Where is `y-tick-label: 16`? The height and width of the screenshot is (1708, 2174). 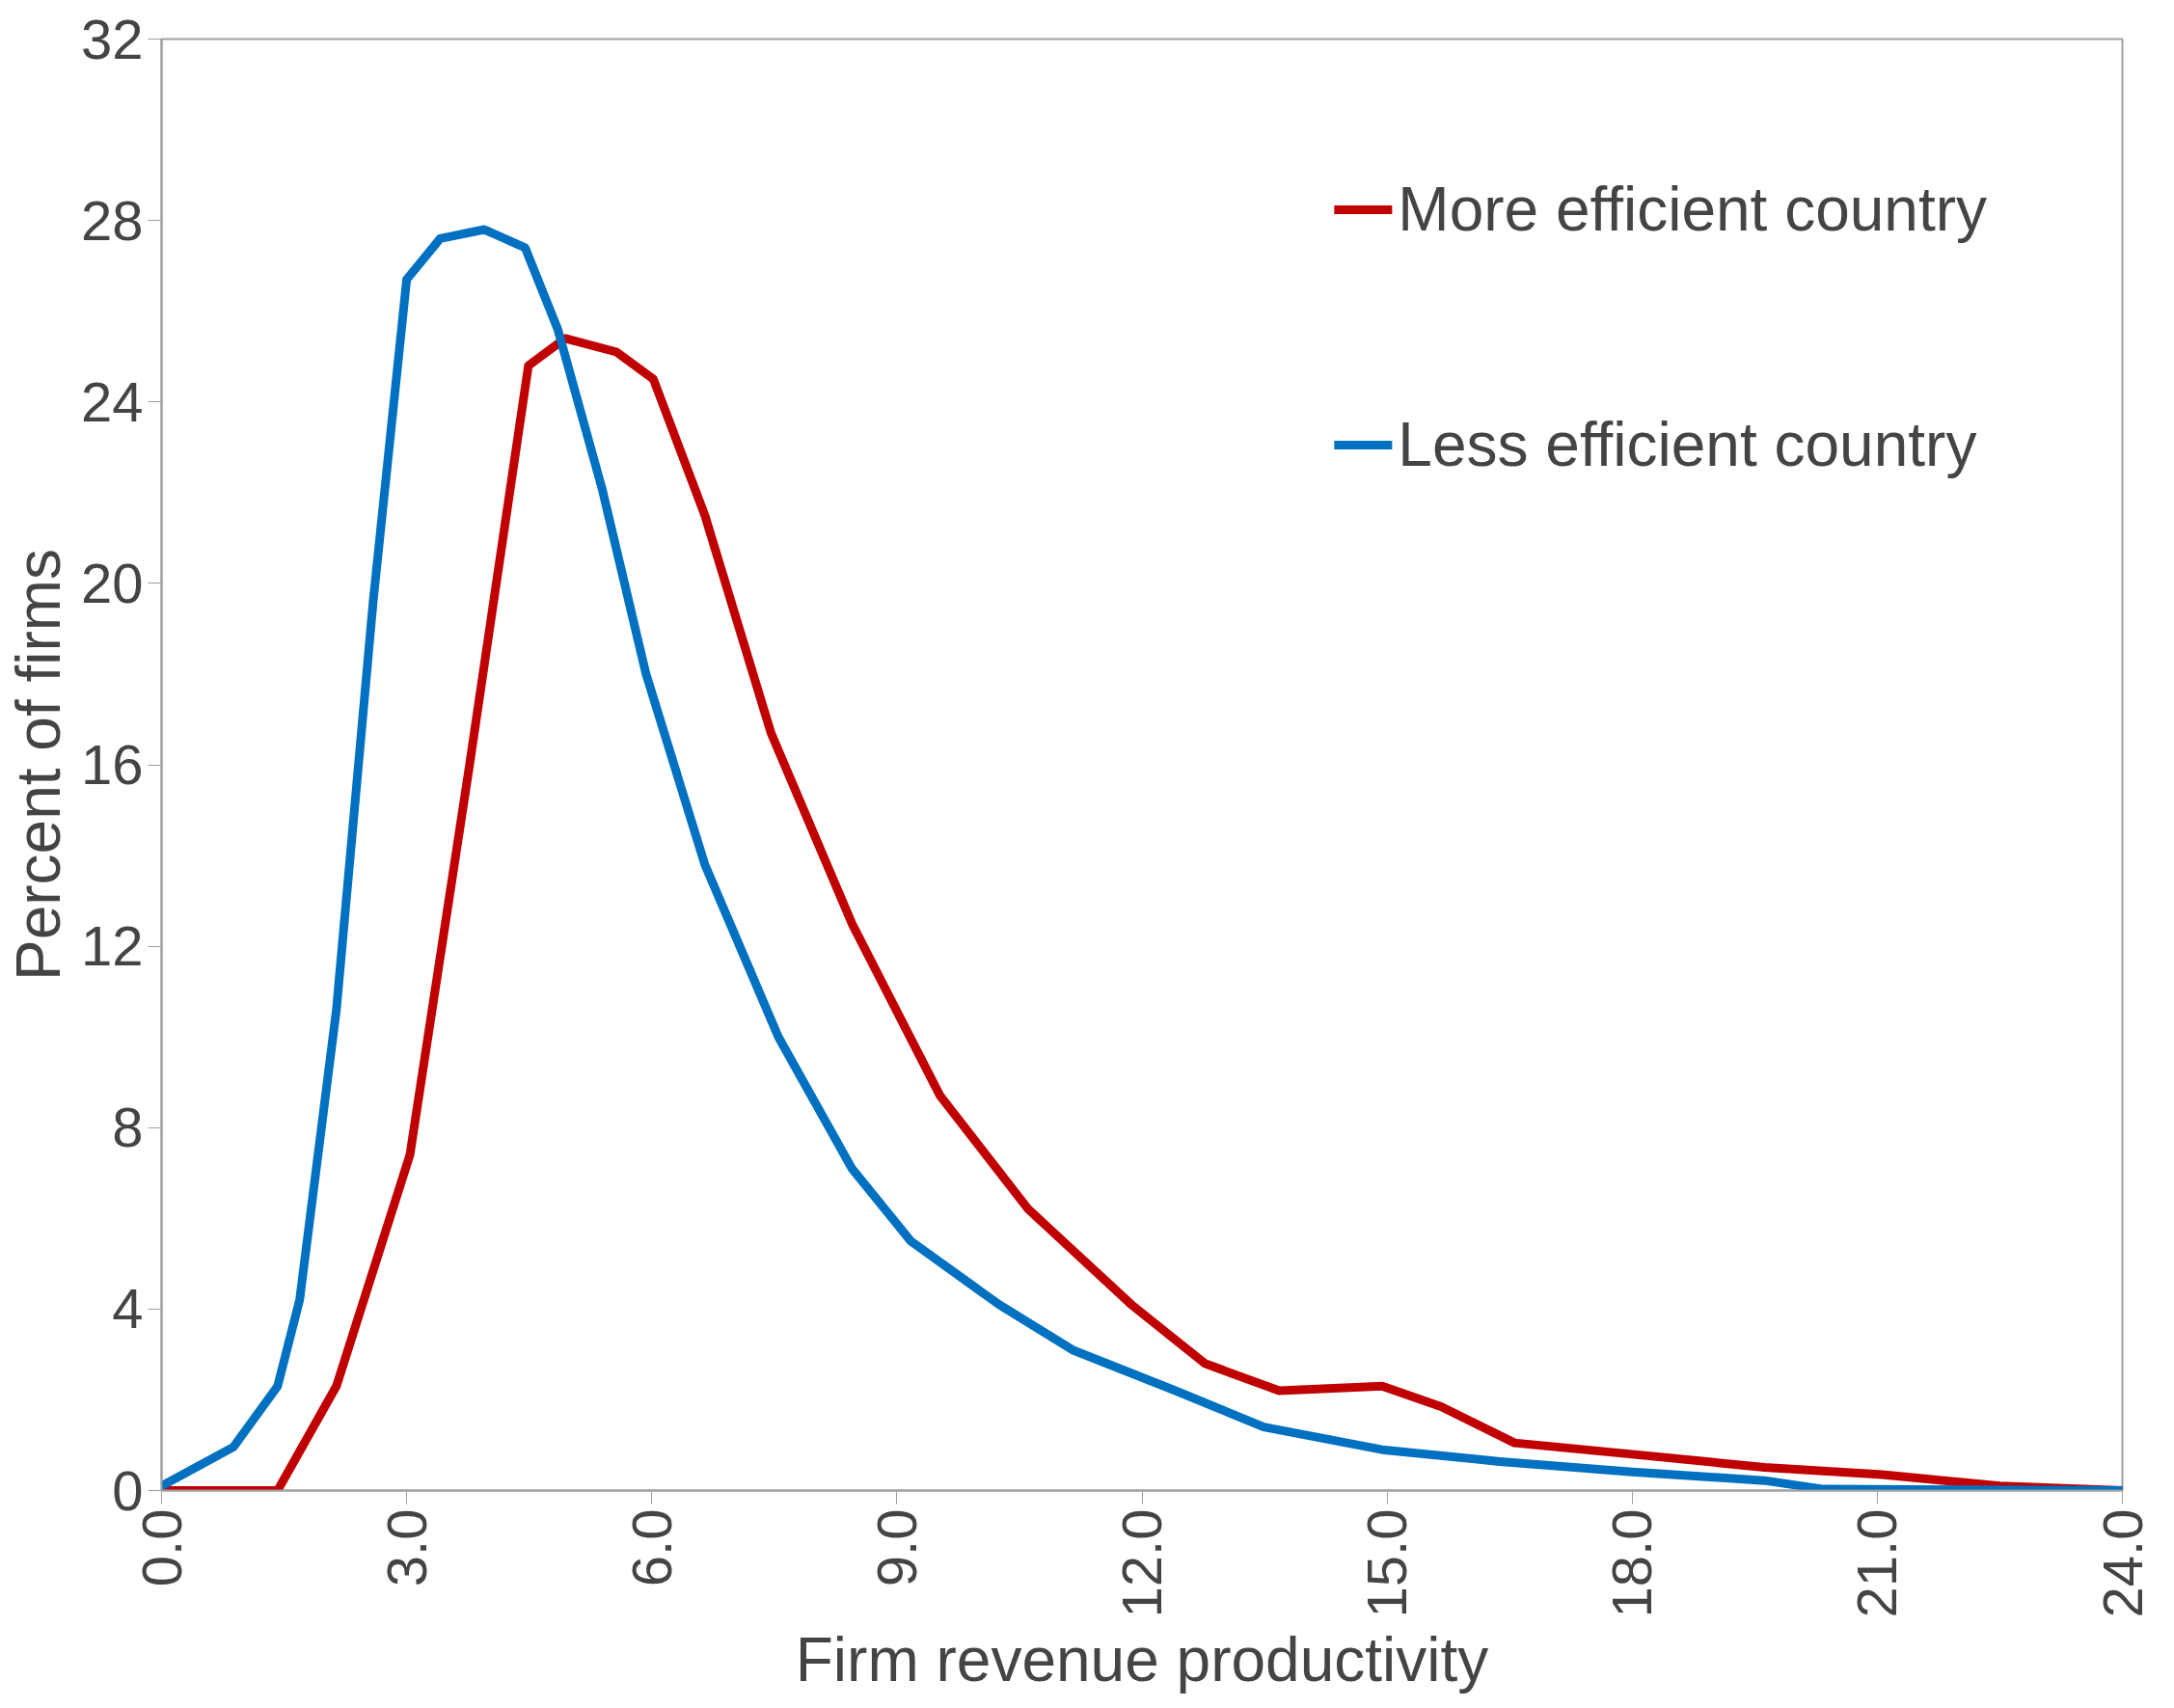 y-tick-label: 16 is located at coordinates (112, 764).